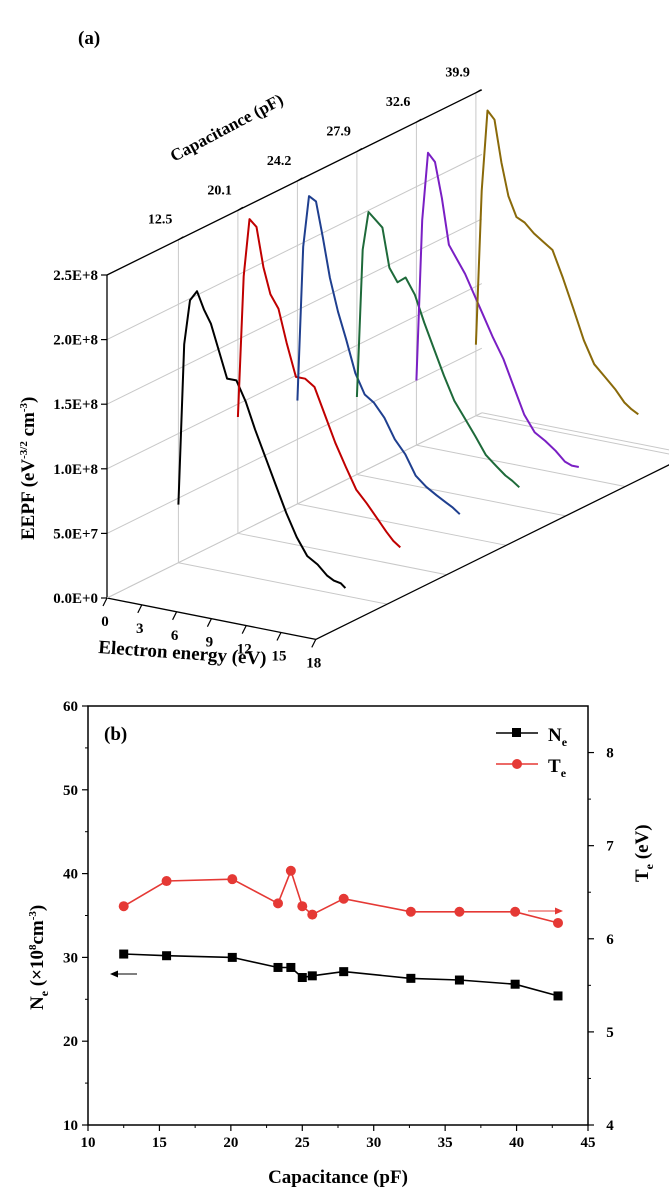 The height and width of the screenshot is (1193, 669). Describe the element at coordinates (564, 773) in the screenshot. I see `legend-label-te-sub: e` at that location.